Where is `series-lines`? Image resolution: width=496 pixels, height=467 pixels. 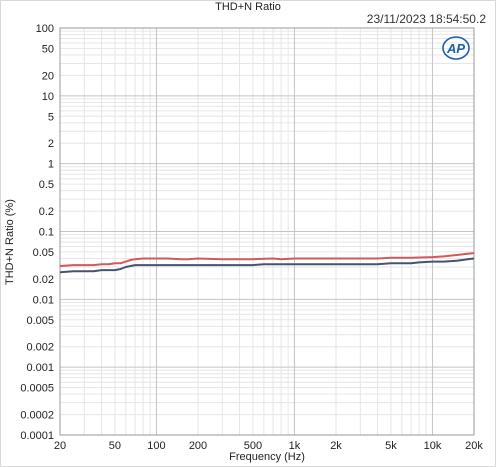 series-lines is located at coordinates (267, 263).